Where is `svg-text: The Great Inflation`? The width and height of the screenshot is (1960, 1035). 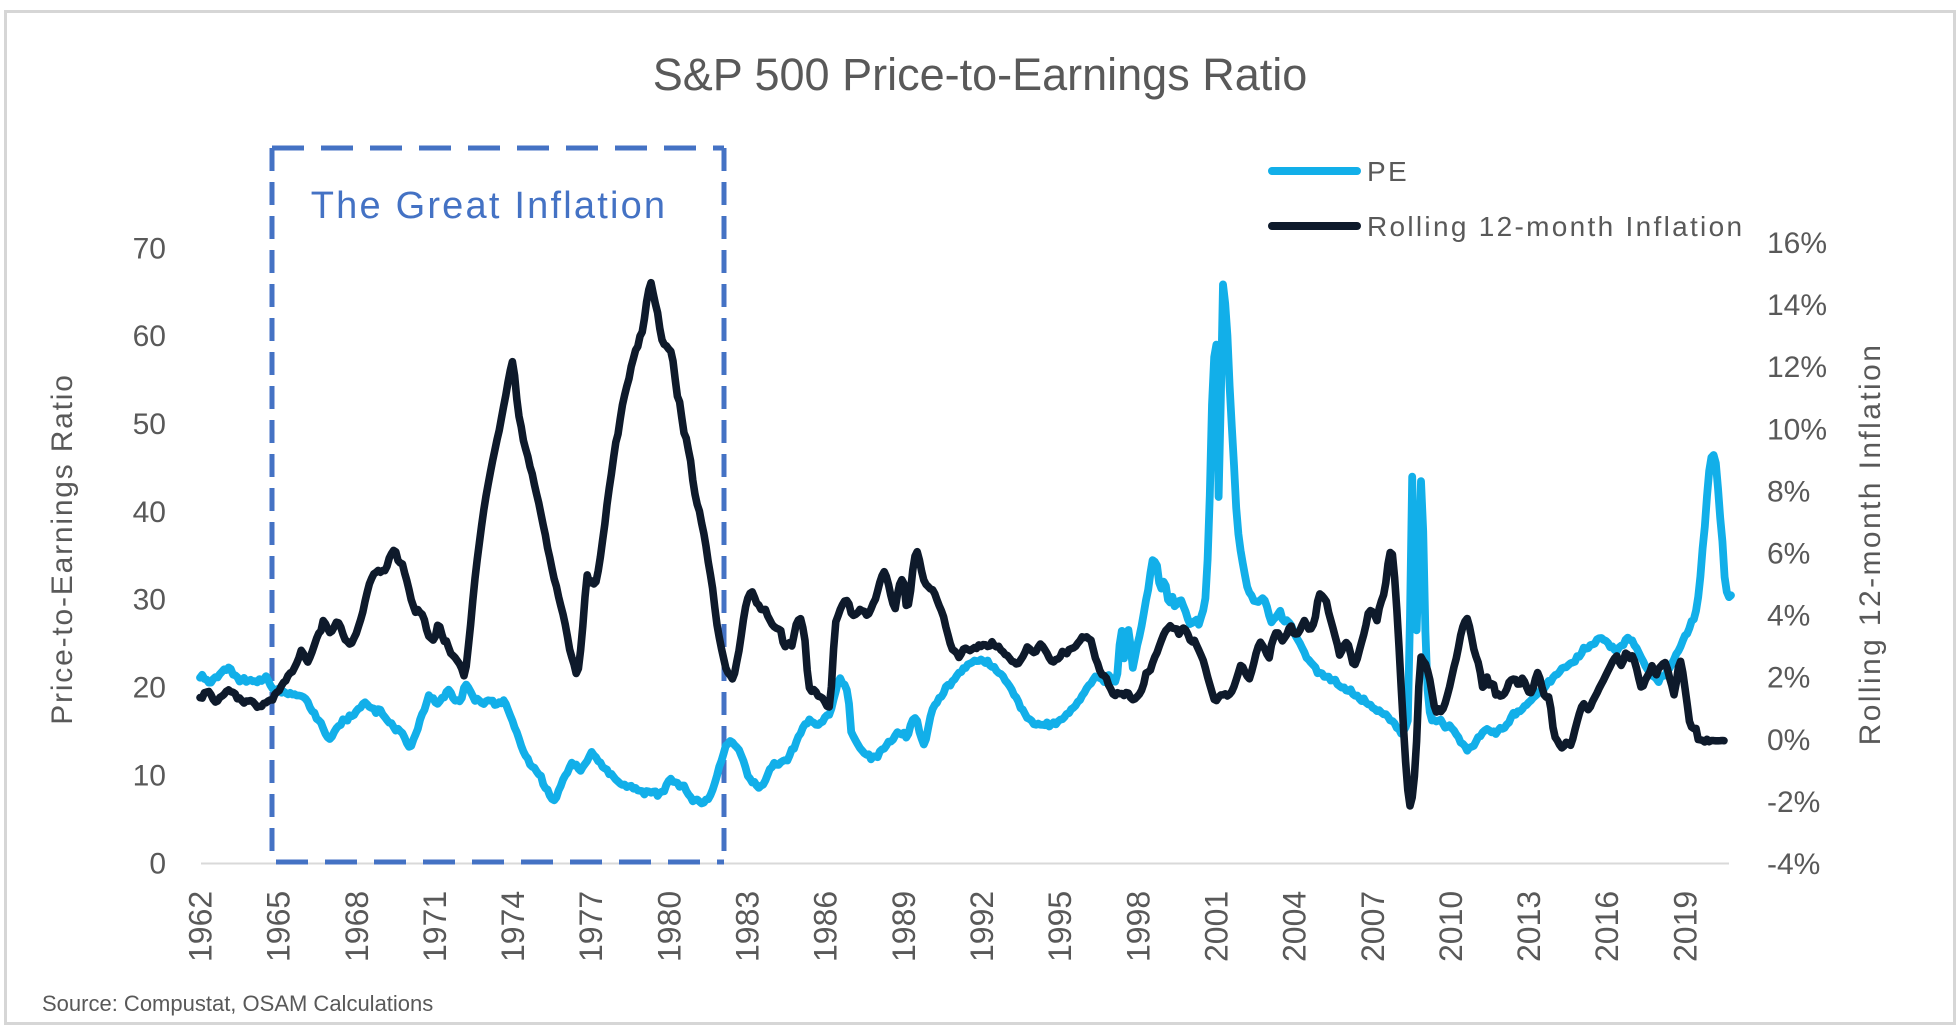 svg-text: The Great Inflation is located at coordinates (489, 206).